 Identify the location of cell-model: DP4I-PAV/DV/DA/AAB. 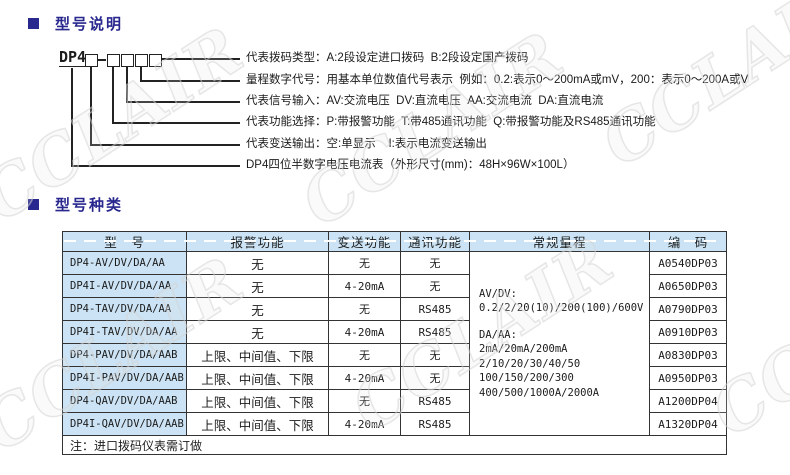
(124, 378).